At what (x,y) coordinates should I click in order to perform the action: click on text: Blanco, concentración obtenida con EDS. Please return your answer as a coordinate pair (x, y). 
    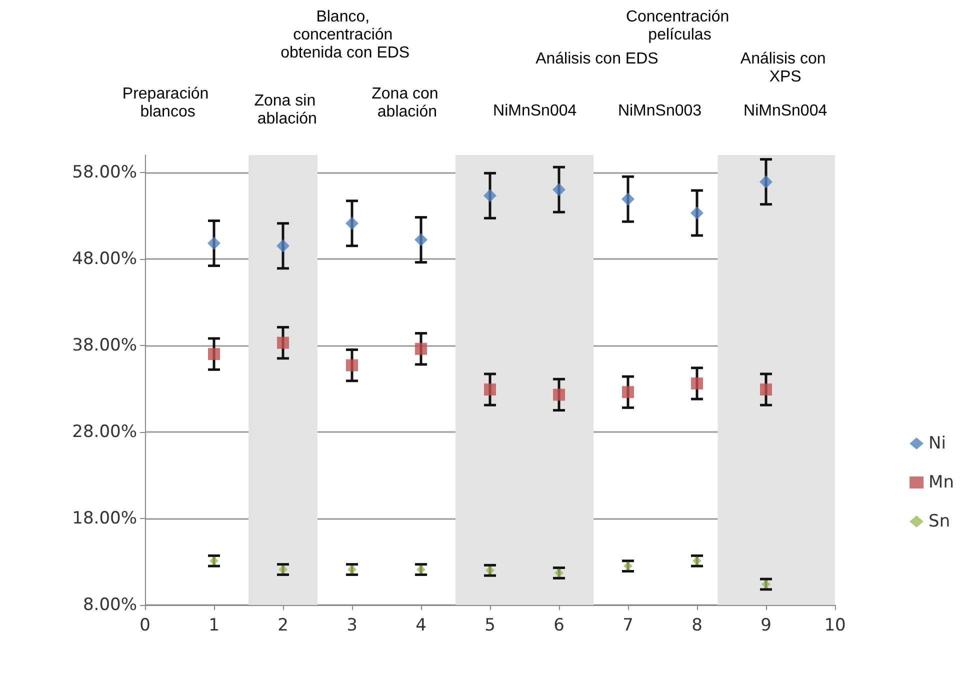
    Looking at the image, I should click on (345, 35).